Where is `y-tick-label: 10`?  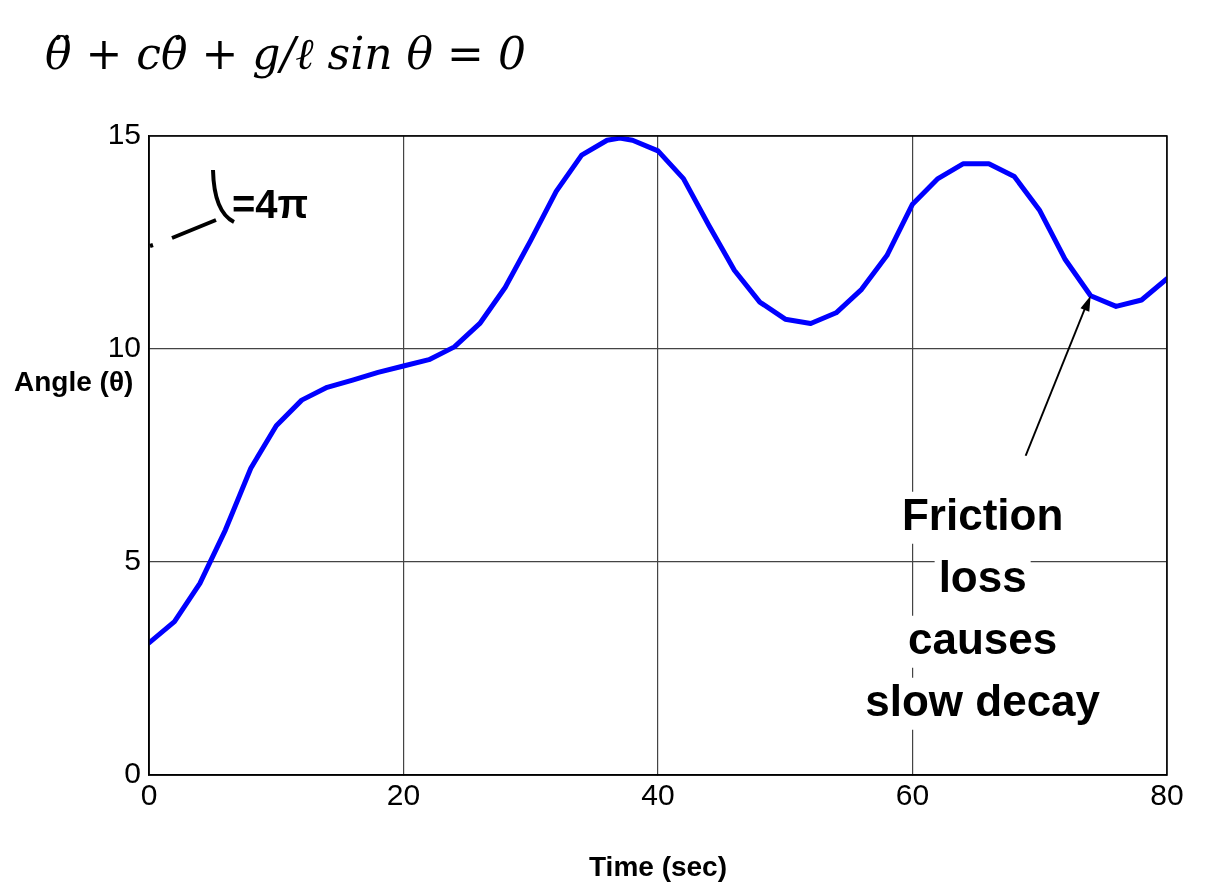 y-tick-label: 10 is located at coordinates (124, 347).